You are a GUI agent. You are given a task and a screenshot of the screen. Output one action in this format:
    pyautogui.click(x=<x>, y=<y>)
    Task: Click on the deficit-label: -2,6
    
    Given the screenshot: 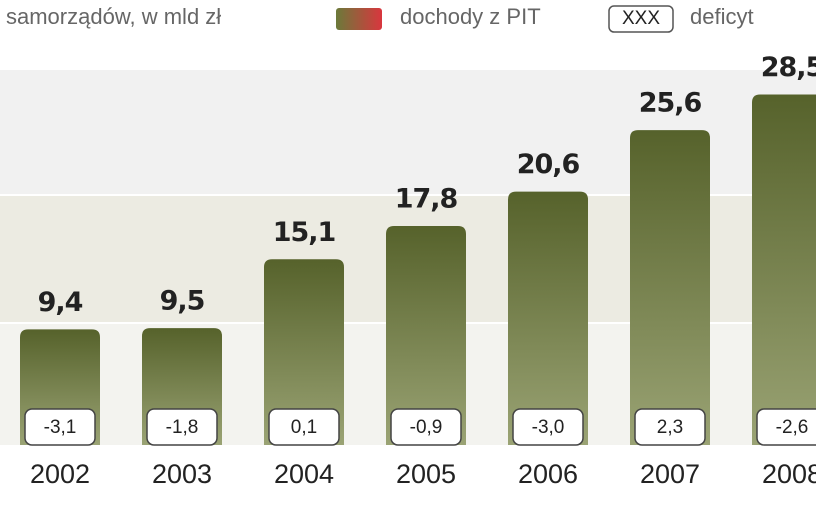 What is the action you would take?
    pyautogui.click(x=792, y=427)
    